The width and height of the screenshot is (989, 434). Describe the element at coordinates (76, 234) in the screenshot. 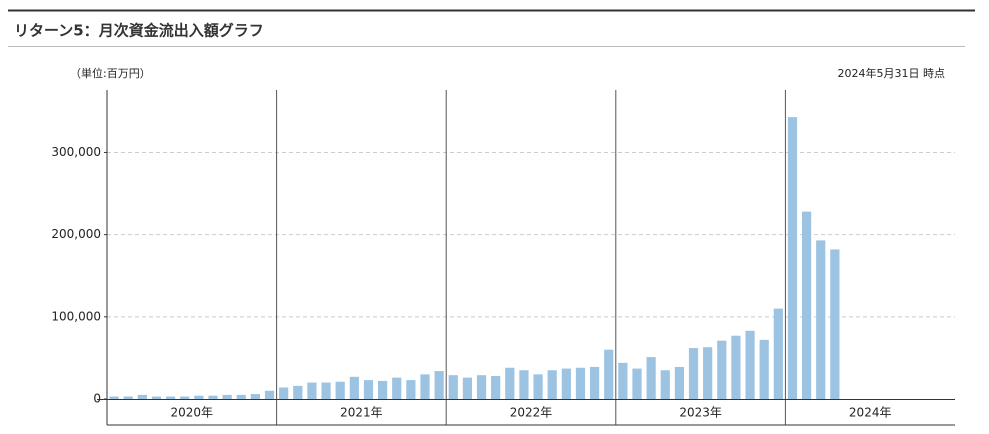

I see `y-tick-label: 200,000` at that location.